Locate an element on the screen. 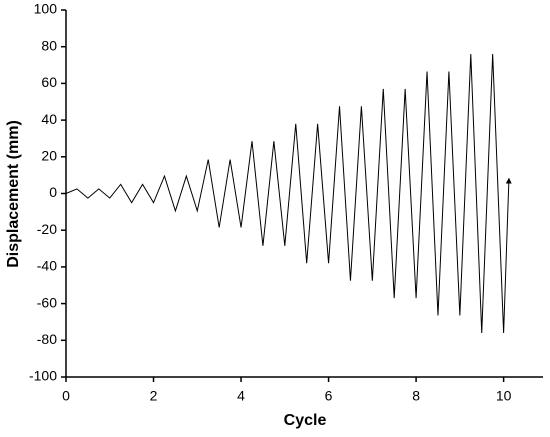 The image size is (550, 437). y-tick-label: 80 is located at coordinates (49, 45).